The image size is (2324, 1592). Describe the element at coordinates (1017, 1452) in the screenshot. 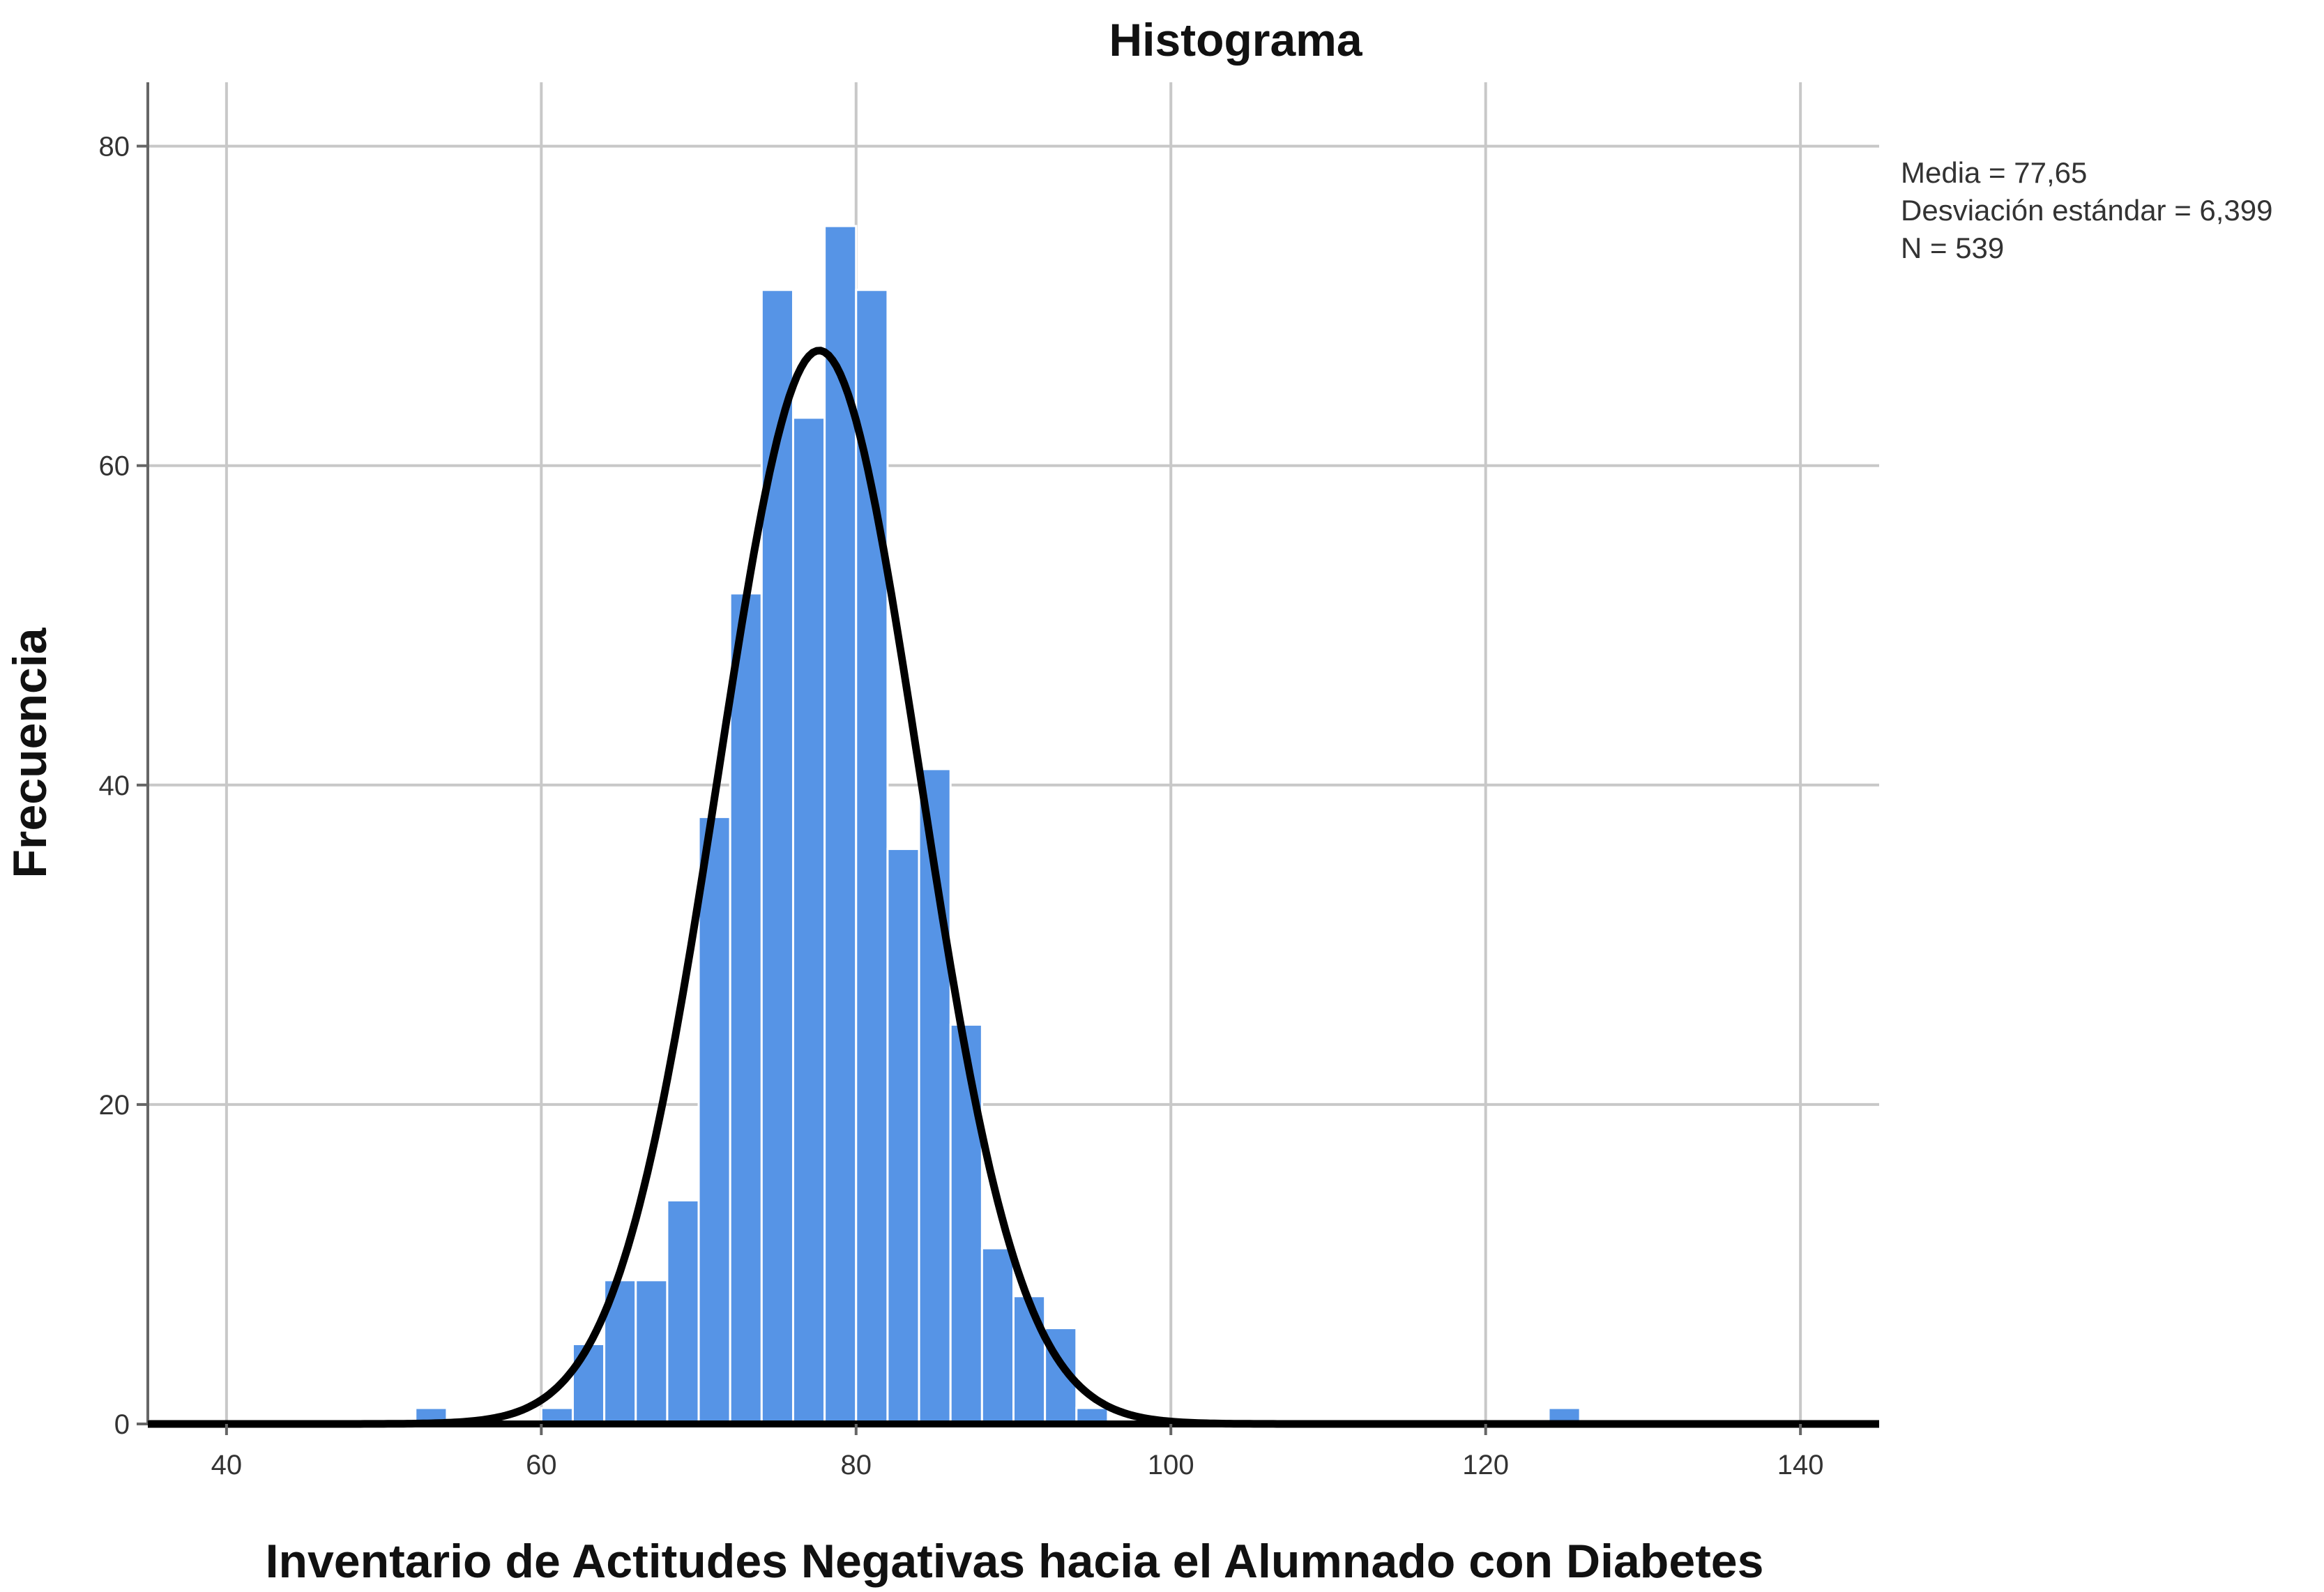

I see `x-tick-labels: 40 60 80 100 120 140` at that location.